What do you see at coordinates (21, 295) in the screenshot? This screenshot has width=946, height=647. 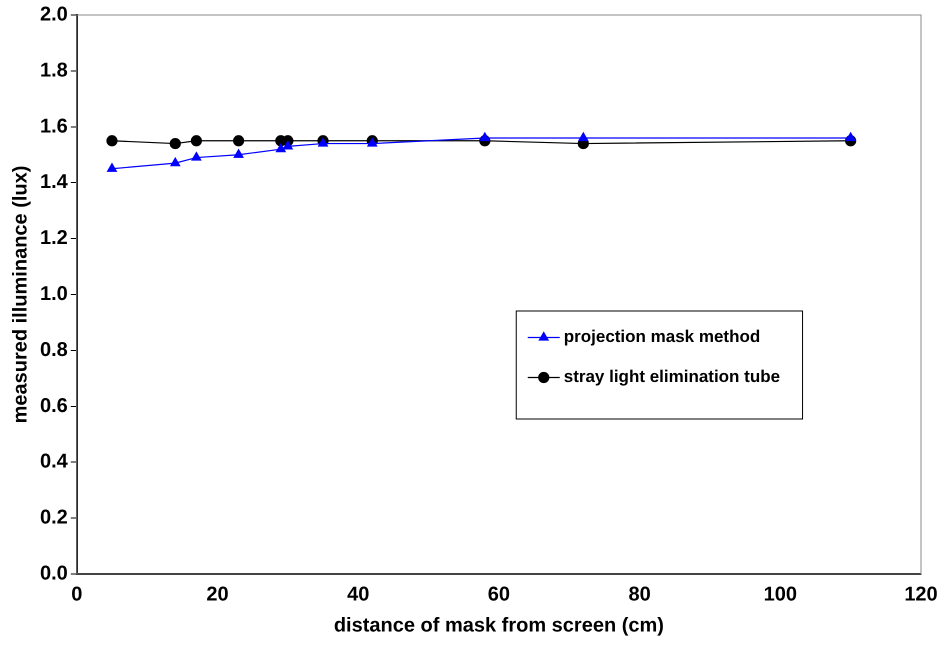 I see `y-axis-title: measured illuminance (lux)` at bounding box center [21, 295].